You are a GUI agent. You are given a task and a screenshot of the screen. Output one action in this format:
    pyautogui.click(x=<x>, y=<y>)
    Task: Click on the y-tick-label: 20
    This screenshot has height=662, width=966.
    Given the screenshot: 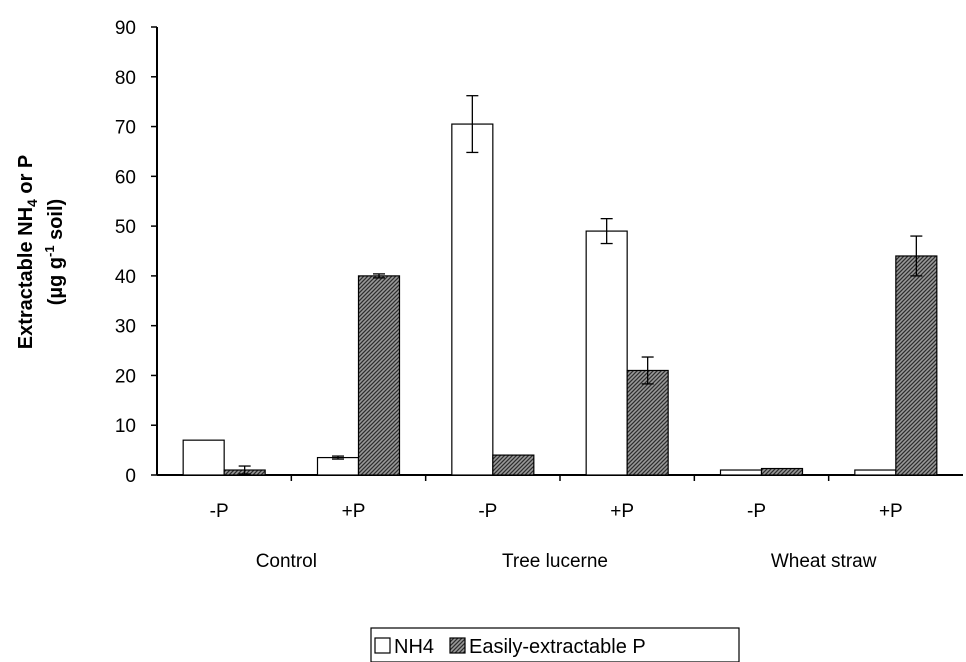 What is the action you would take?
    pyautogui.click(x=125, y=376)
    